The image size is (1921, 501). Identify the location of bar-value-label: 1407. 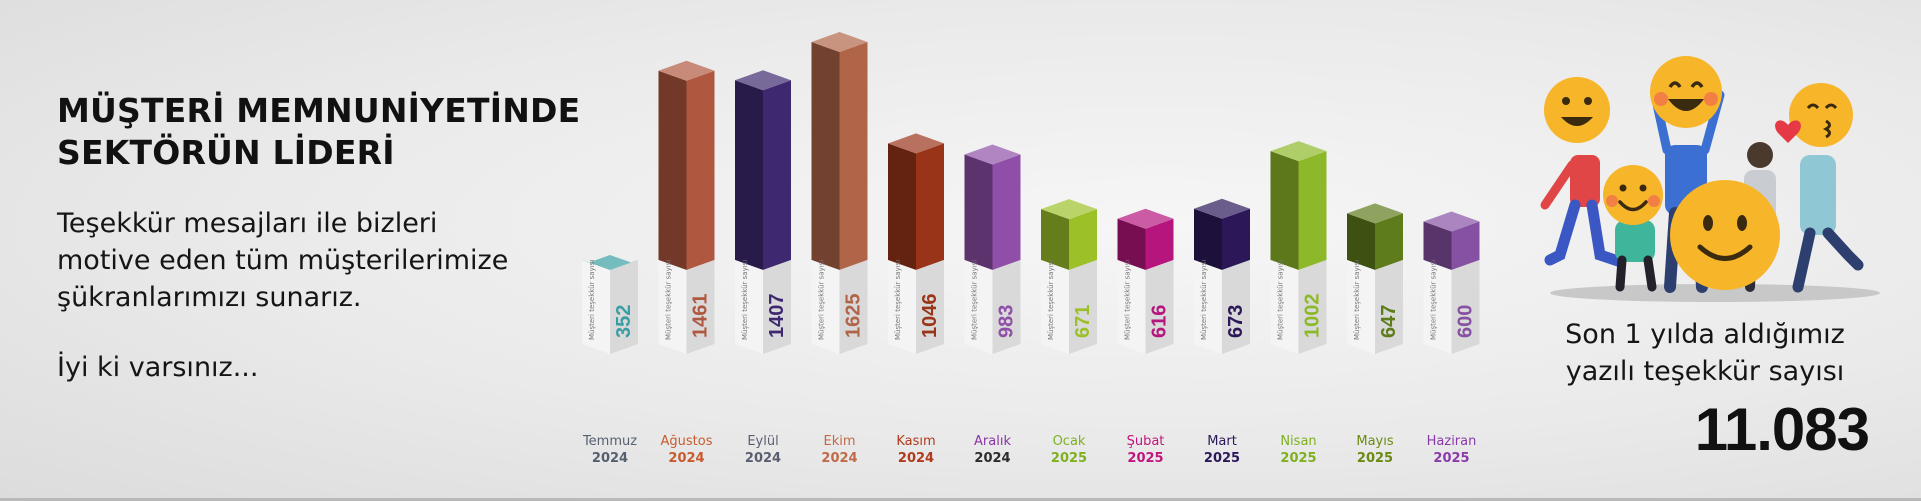
(777, 316).